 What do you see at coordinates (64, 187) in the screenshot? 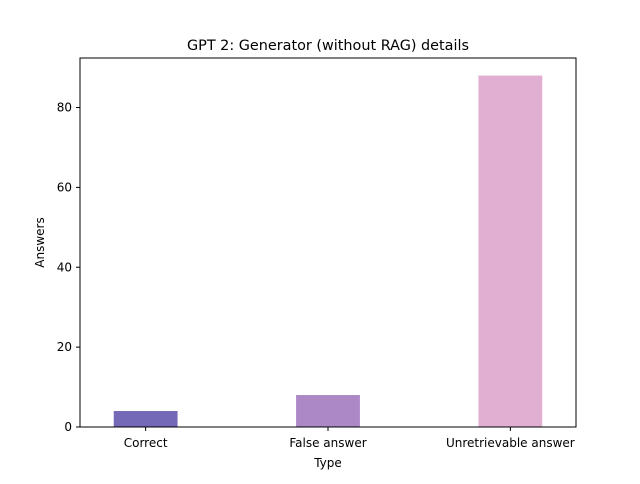
I see `y-tick-label: 60` at bounding box center [64, 187].